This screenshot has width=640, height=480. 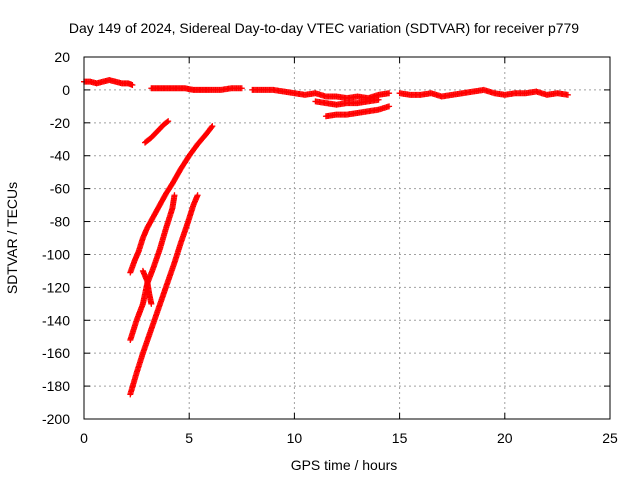 I want to click on y-tick-label: -140, so click(x=56, y=320).